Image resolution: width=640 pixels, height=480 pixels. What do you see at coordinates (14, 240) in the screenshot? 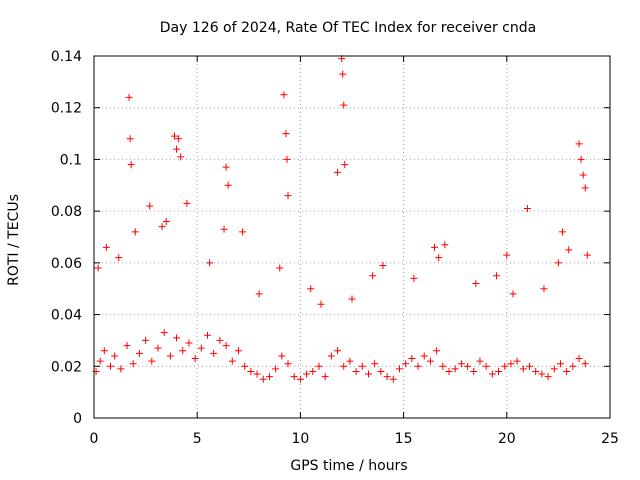
I see `y-axis-label: ROTI / TECUs` at bounding box center [14, 240].